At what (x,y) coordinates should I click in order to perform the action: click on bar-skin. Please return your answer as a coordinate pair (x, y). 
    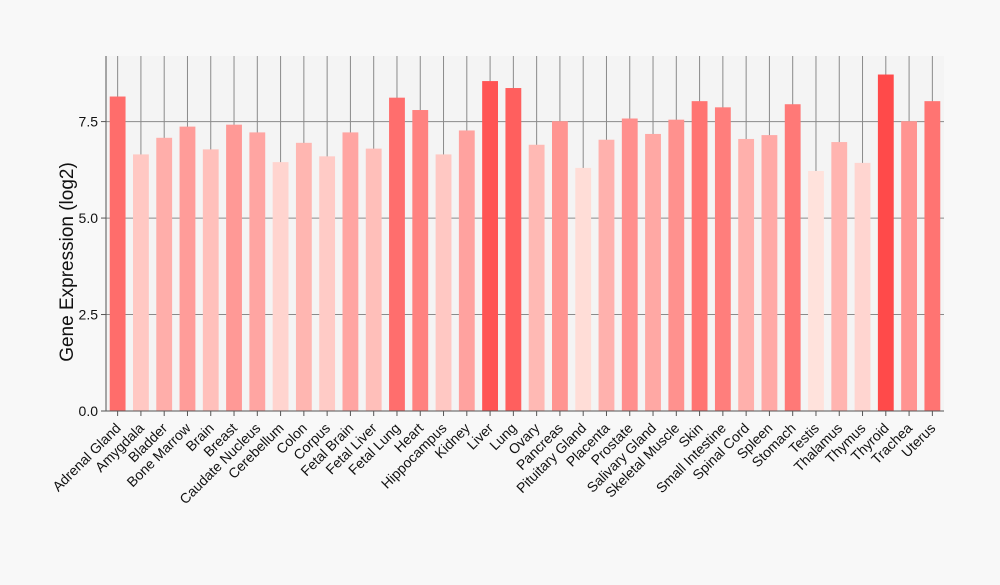
    Looking at the image, I should click on (699, 256).